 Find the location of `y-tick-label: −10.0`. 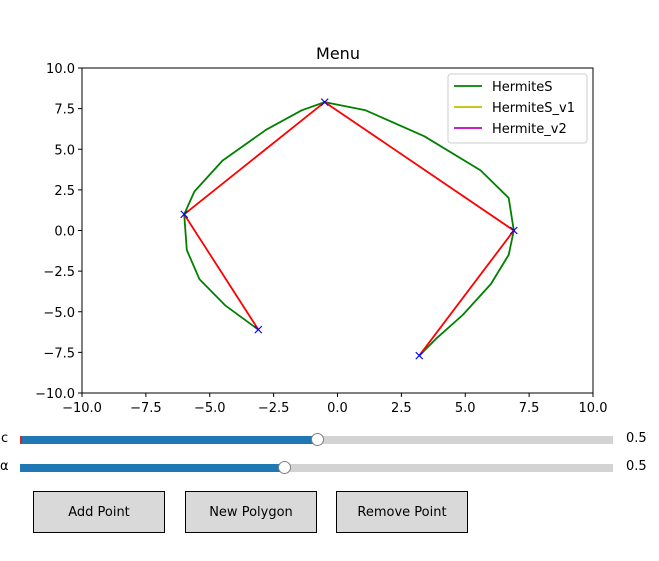

y-tick-label: −10.0 is located at coordinates (55, 394).